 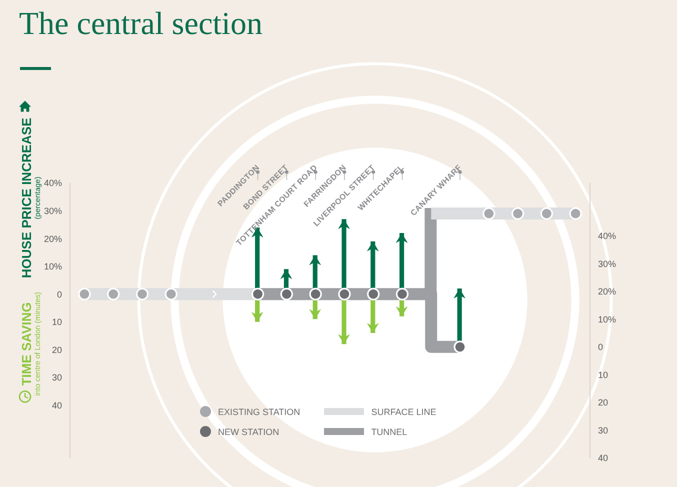 I want to click on y2-tick-label: 40%, so click(x=607, y=235).